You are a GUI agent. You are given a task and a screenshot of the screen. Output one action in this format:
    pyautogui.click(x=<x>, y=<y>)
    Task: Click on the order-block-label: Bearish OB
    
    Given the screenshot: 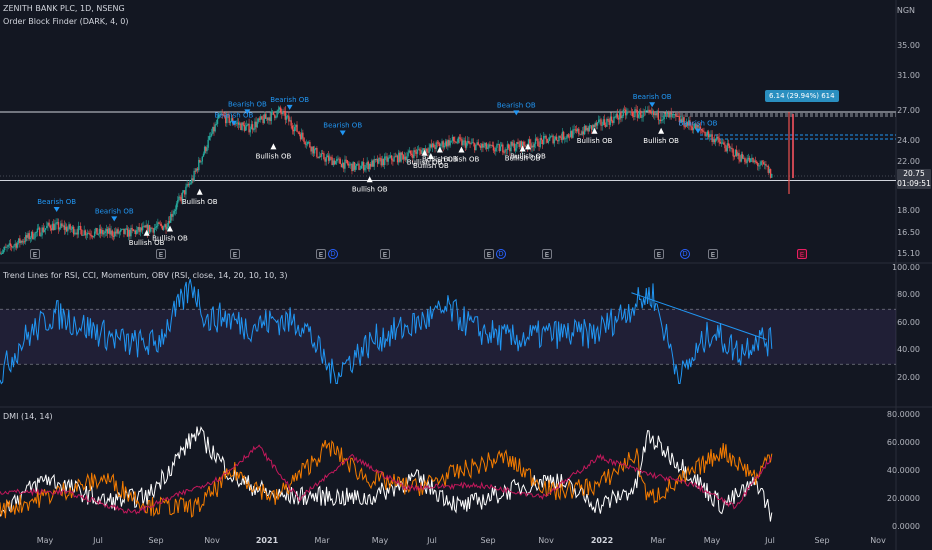 What is the action you would take?
    pyautogui.click(x=233, y=119)
    